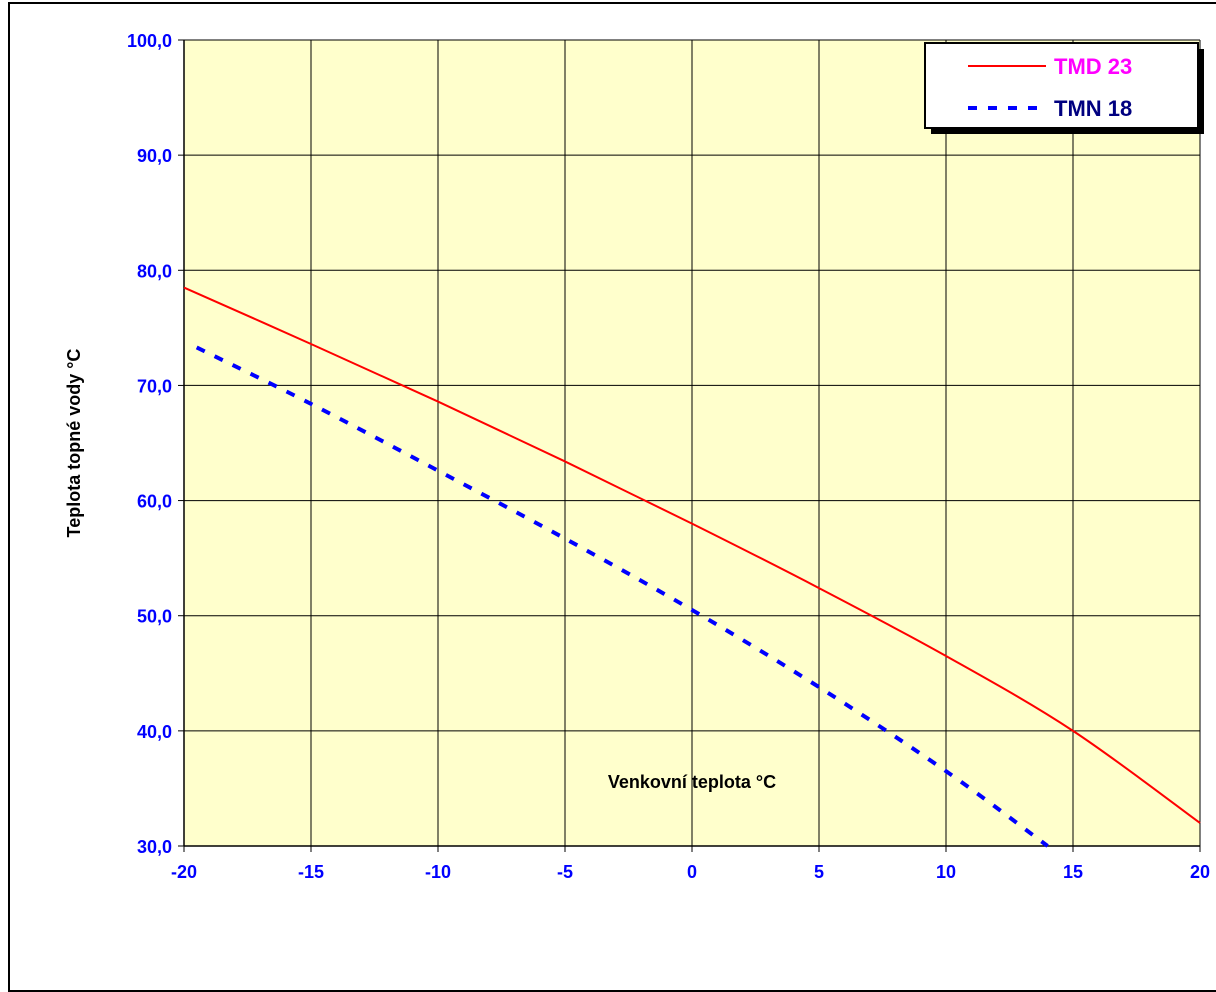 Image resolution: width=1216 pixels, height=992 pixels. Describe the element at coordinates (946, 872) in the screenshot. I see `x-tick-label: 10` at that location.